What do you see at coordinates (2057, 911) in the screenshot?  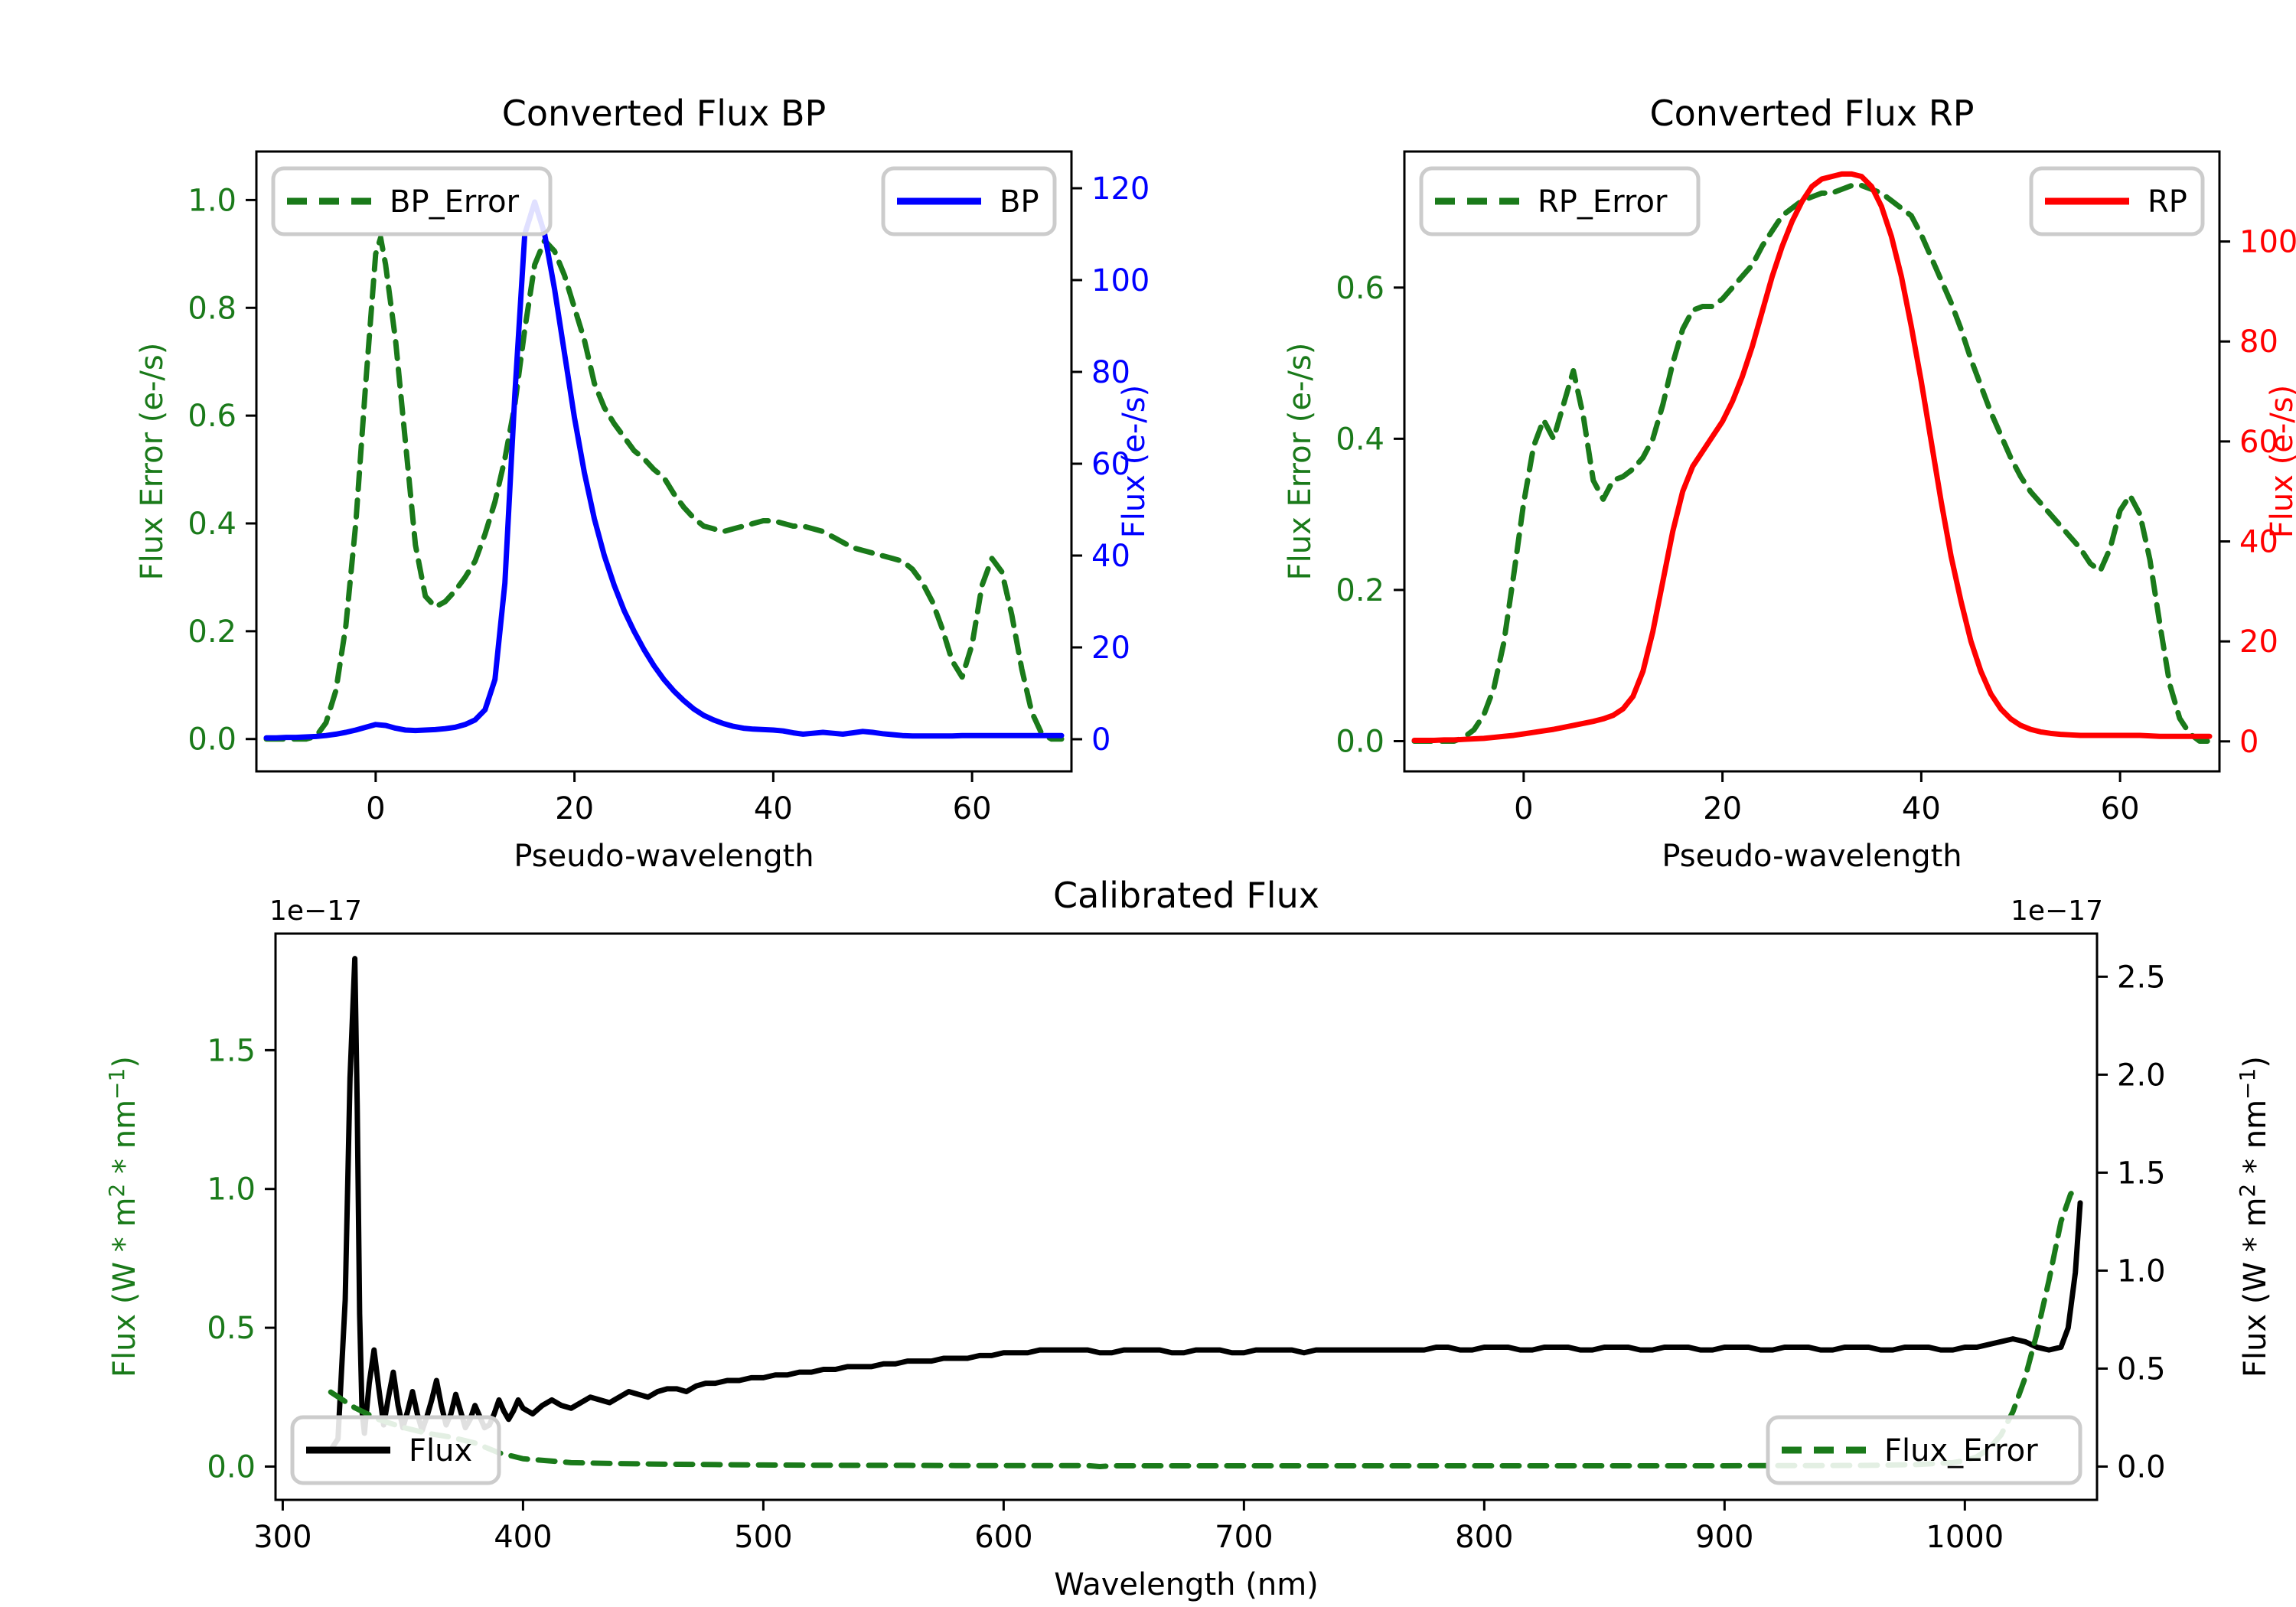 I see `right-scale-exponent: 1e−17` at bounding box center [2057, 911].